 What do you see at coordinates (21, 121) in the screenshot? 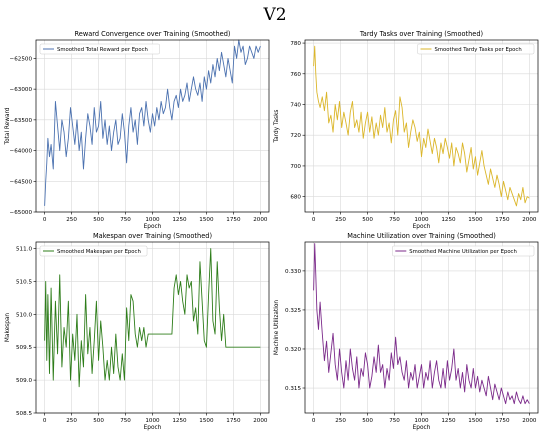
I see `y-tick-label: −63500` at bounding box center [21, 121].